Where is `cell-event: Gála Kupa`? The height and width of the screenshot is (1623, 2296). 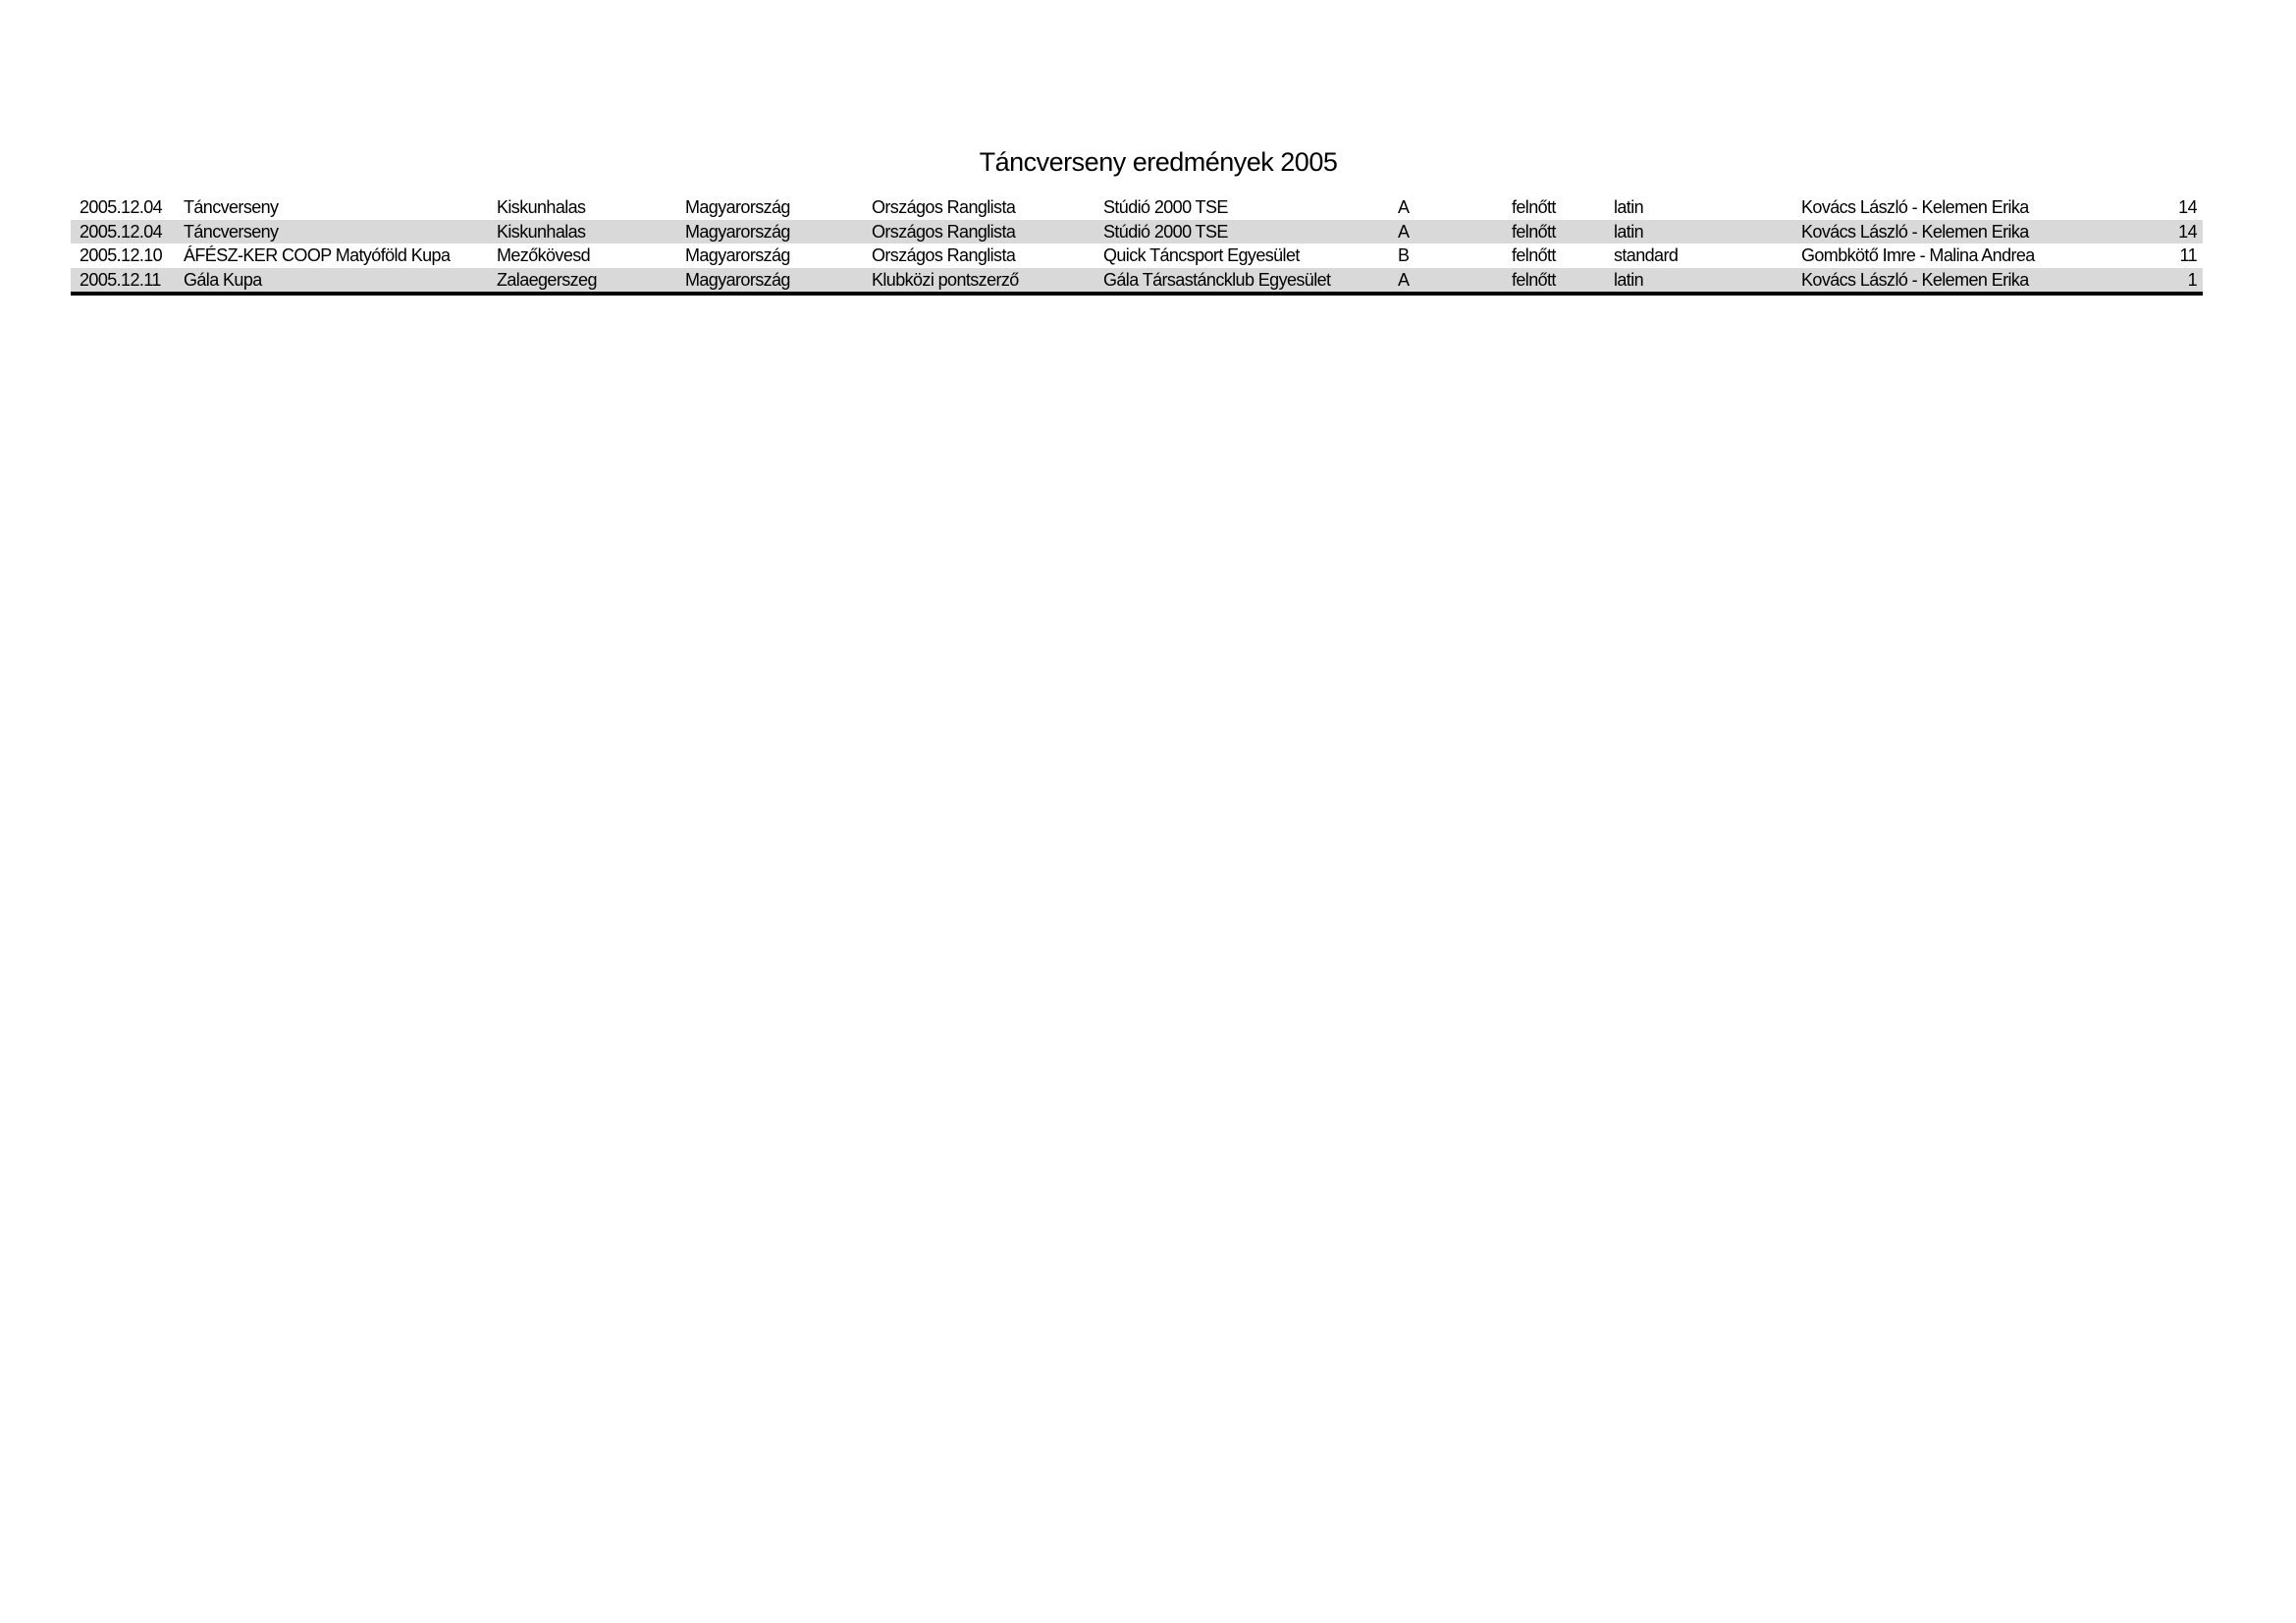 cell-event: Gála Kupa is located at coordinates (223, 279).